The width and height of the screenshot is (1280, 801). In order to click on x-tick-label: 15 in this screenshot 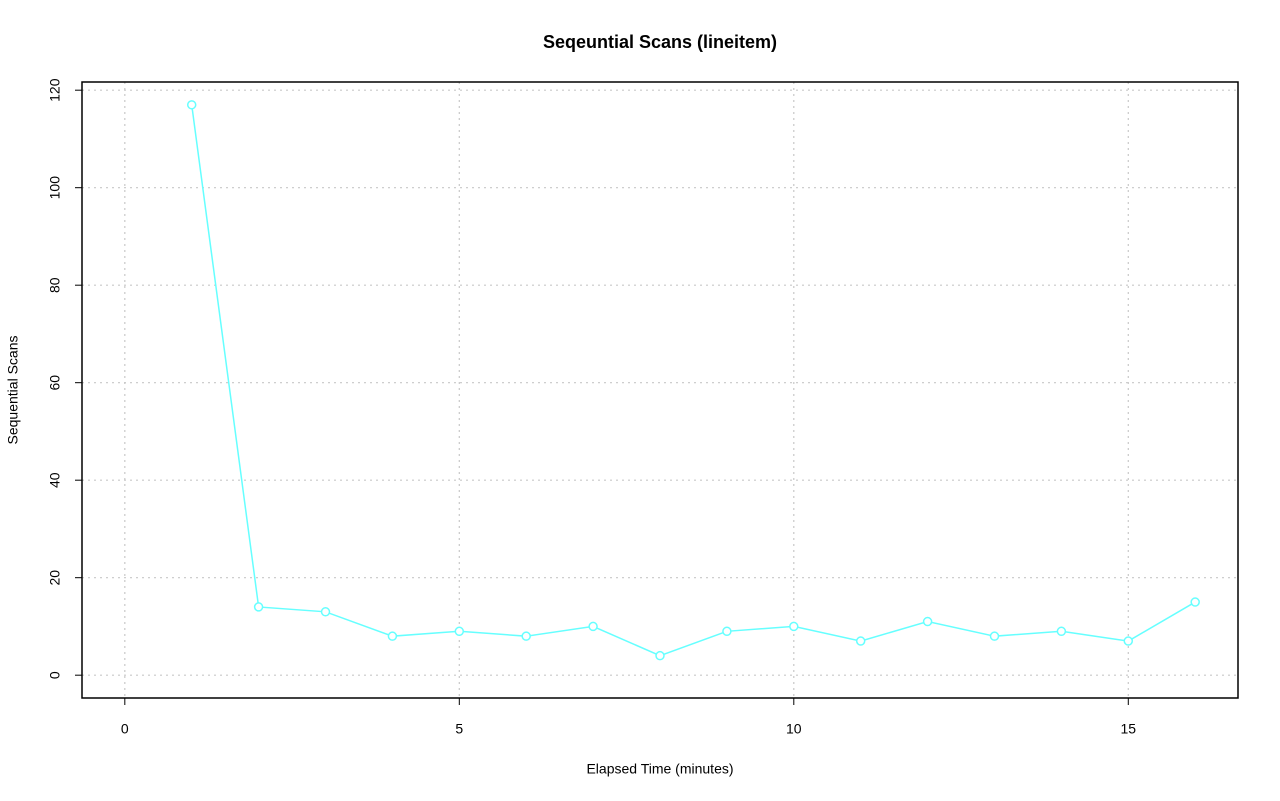, I will do `click(1128, 729)`.